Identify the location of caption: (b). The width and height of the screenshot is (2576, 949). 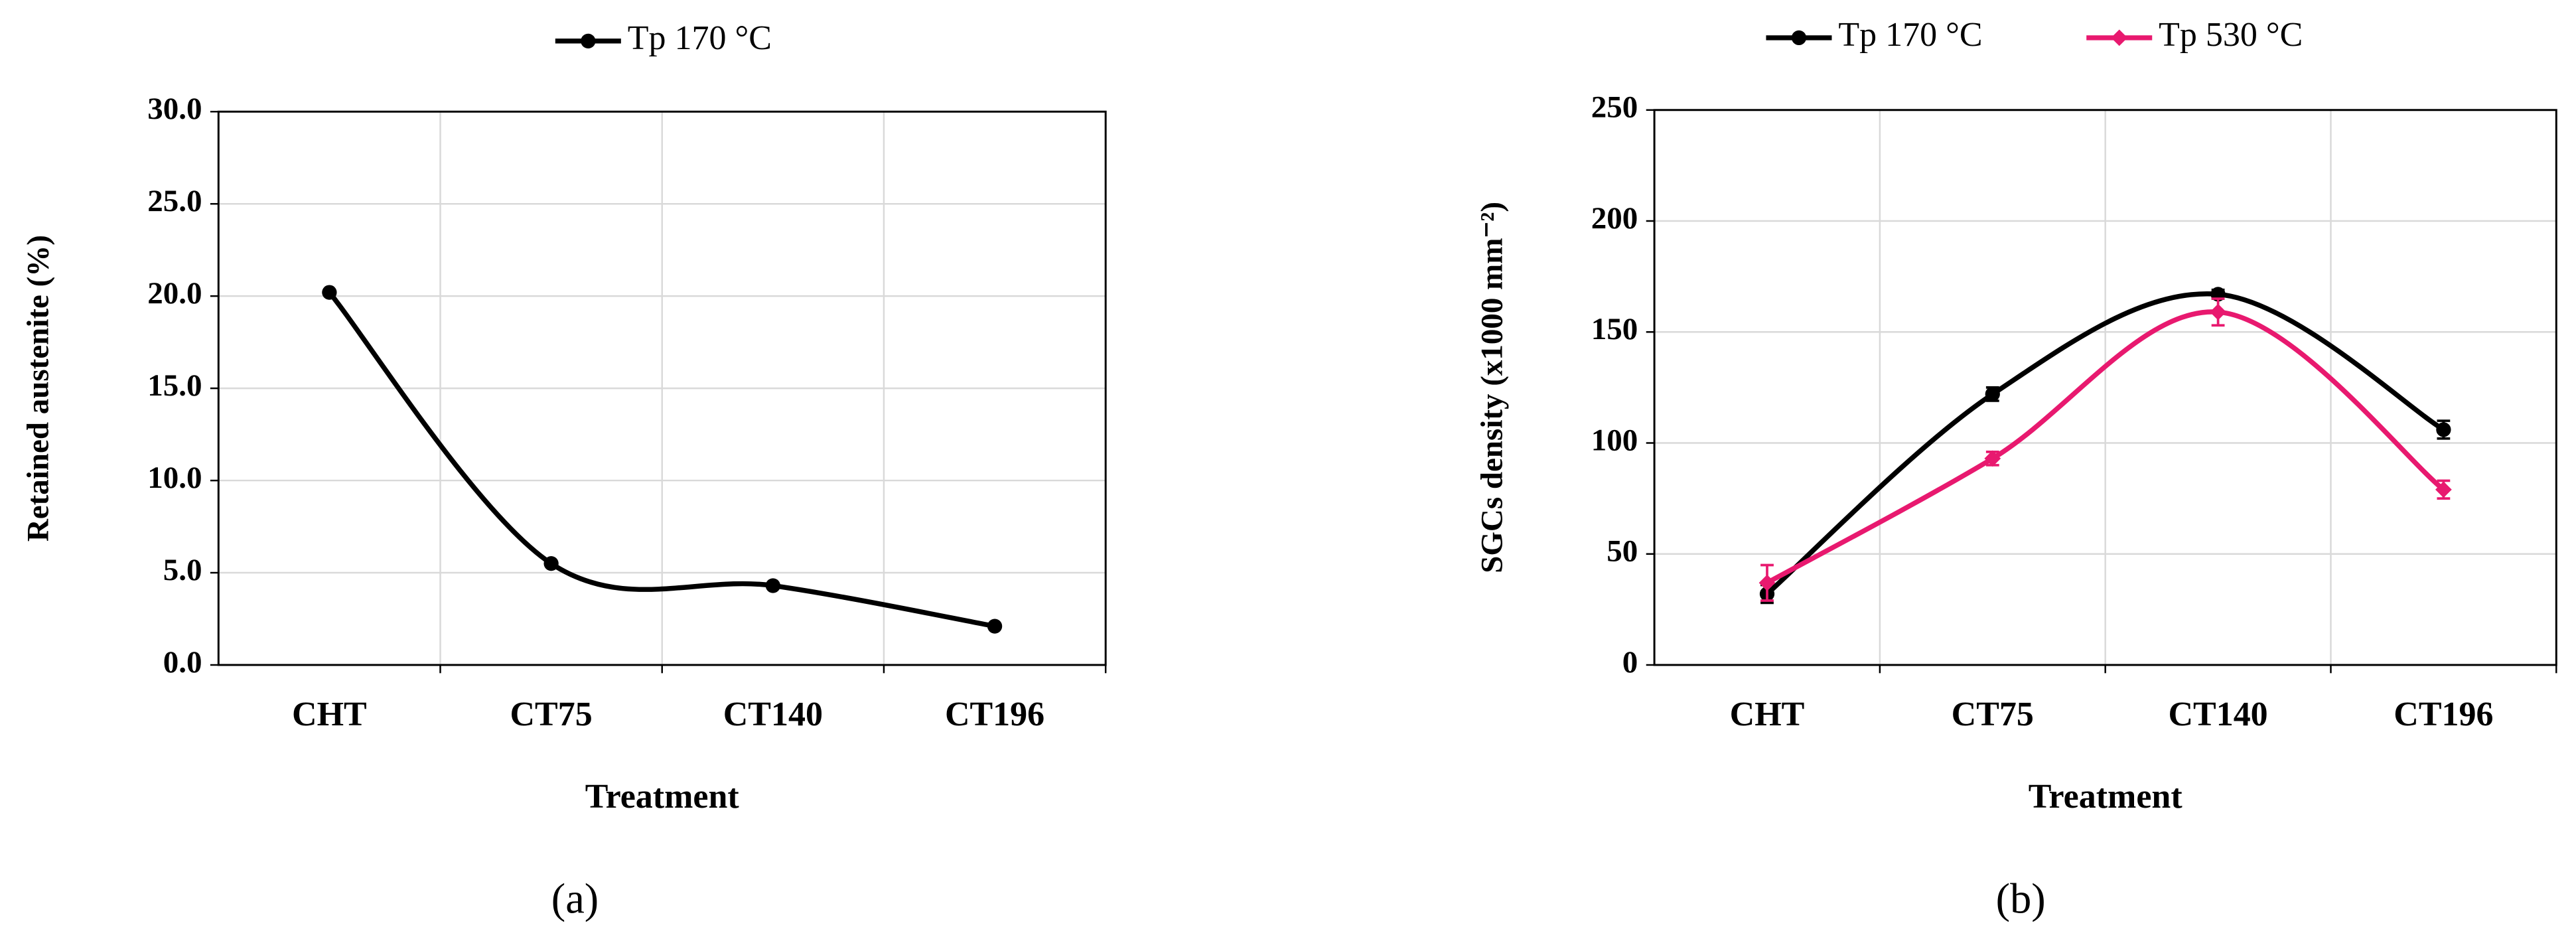
(2021, 899).